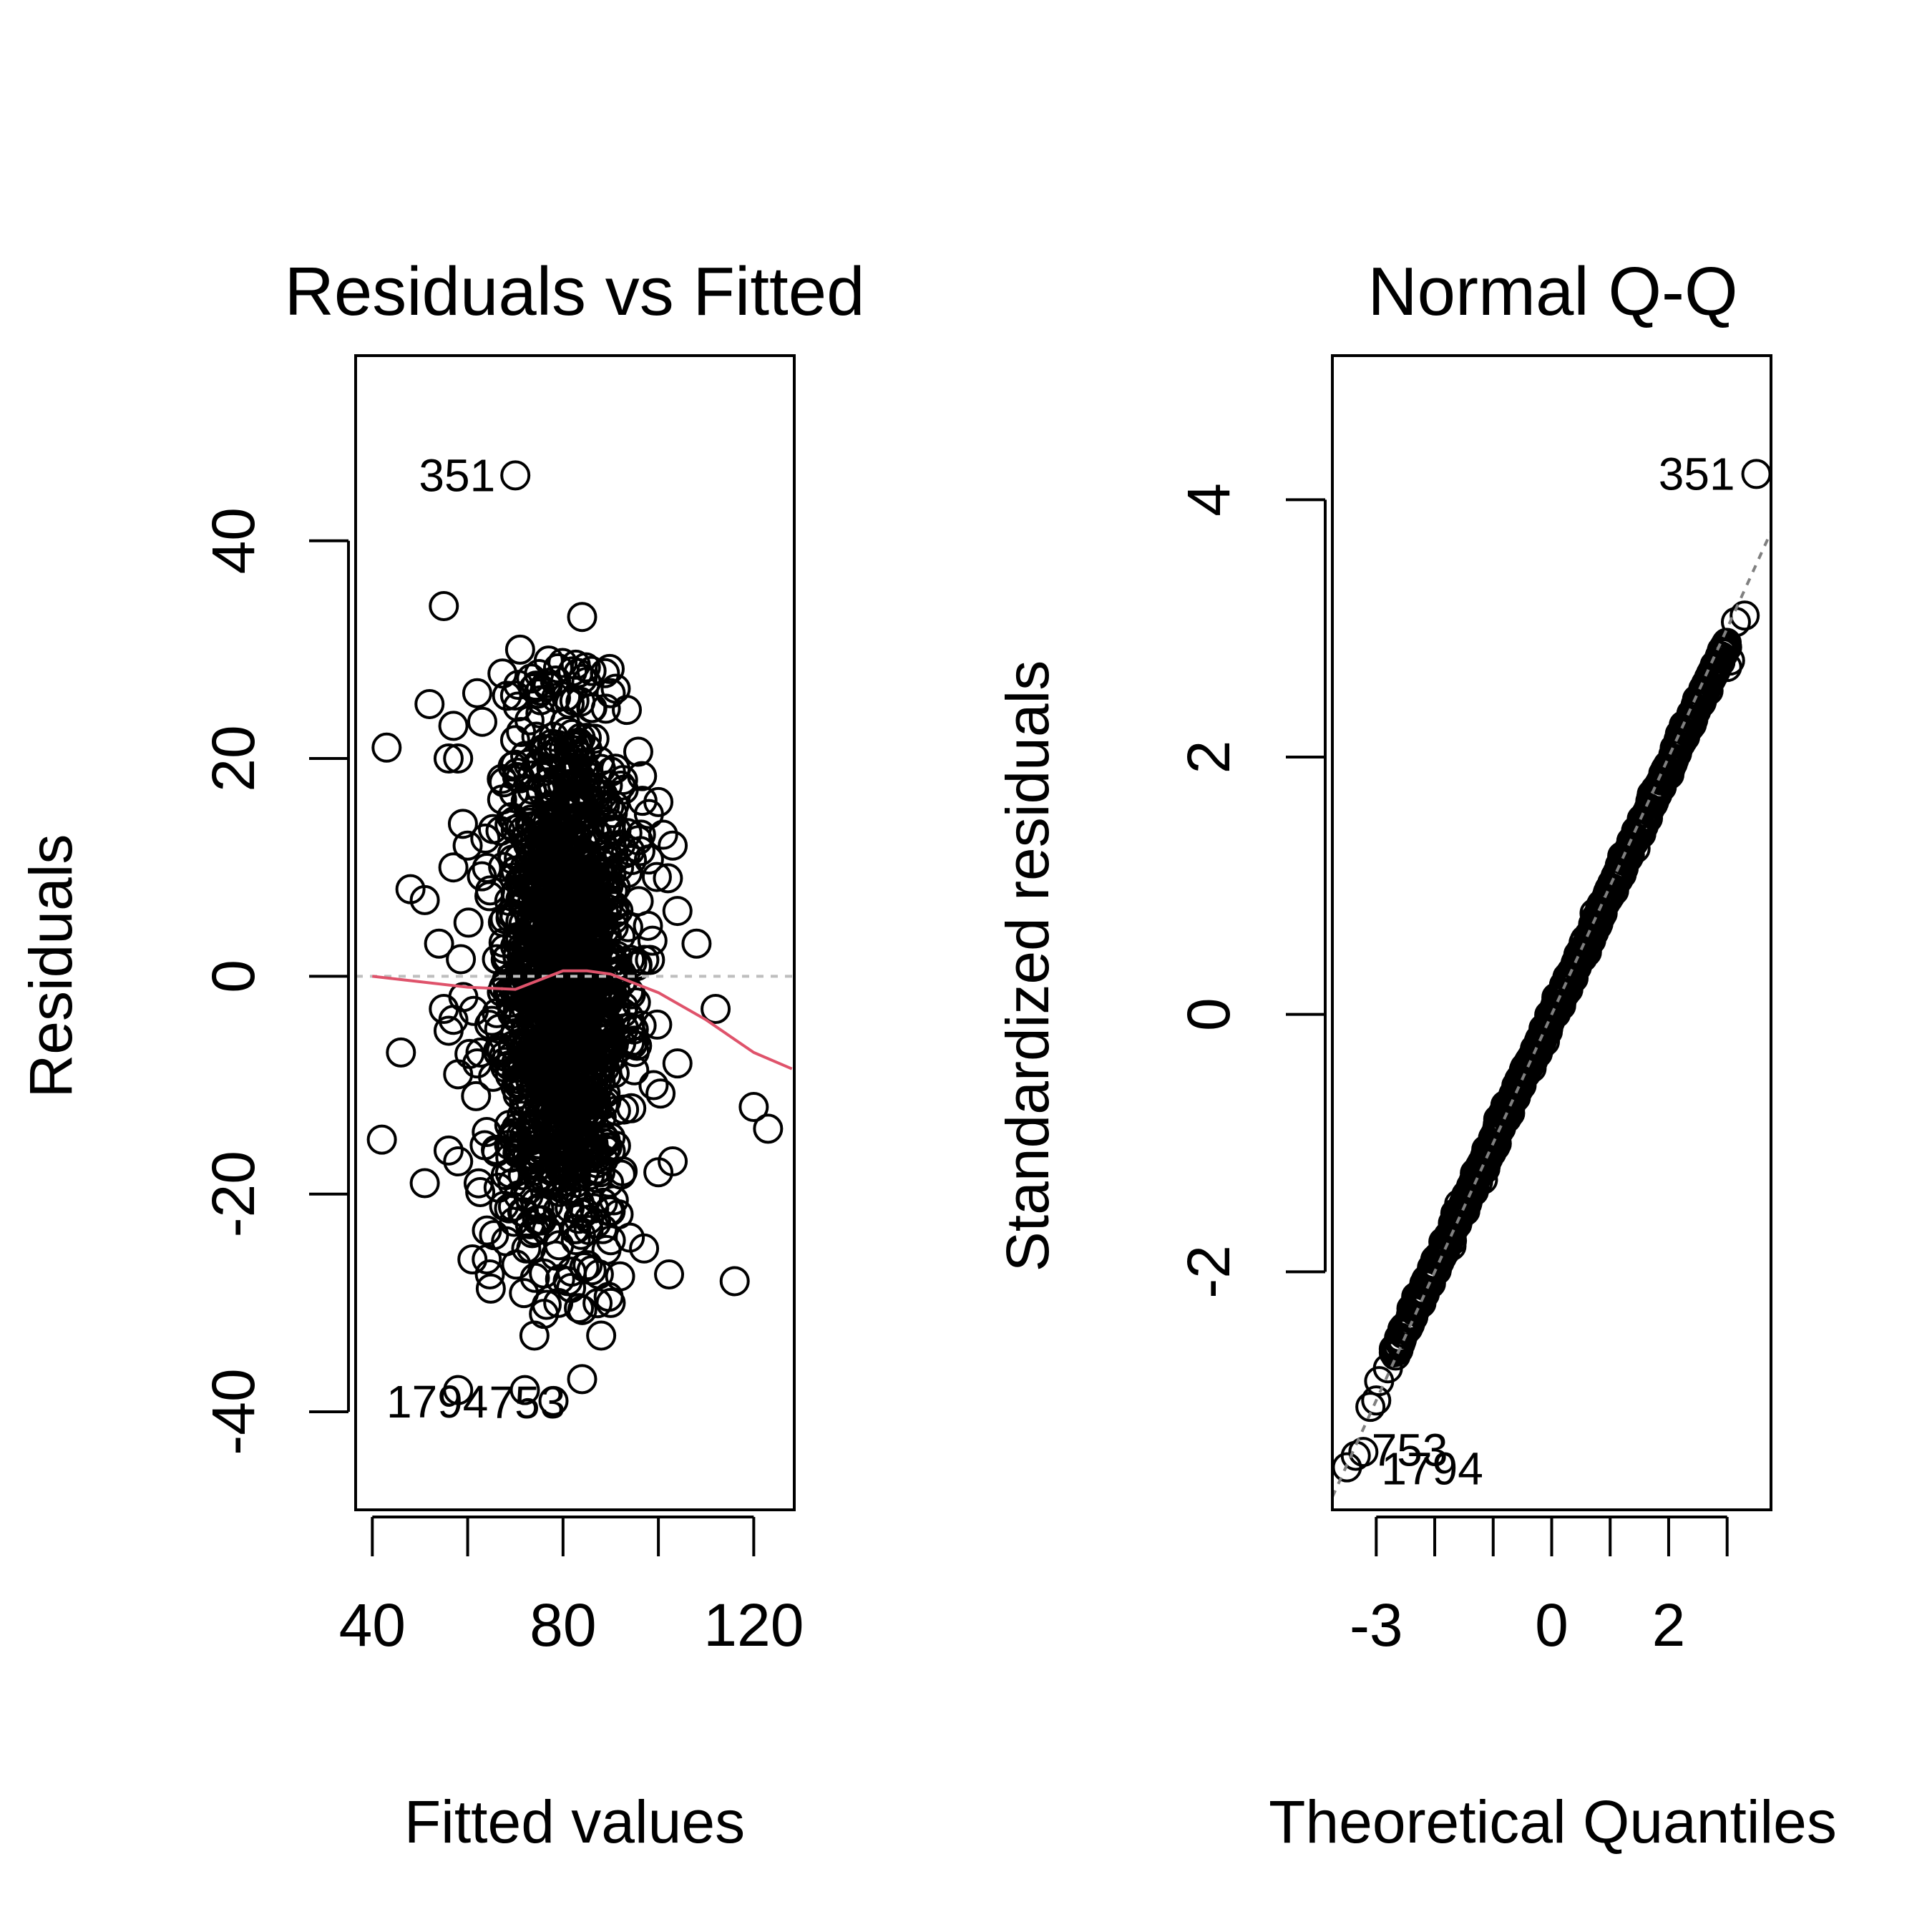 The image size is (1932, 1932). I want to click on y-tick-label: -20, so click(233, 1194).